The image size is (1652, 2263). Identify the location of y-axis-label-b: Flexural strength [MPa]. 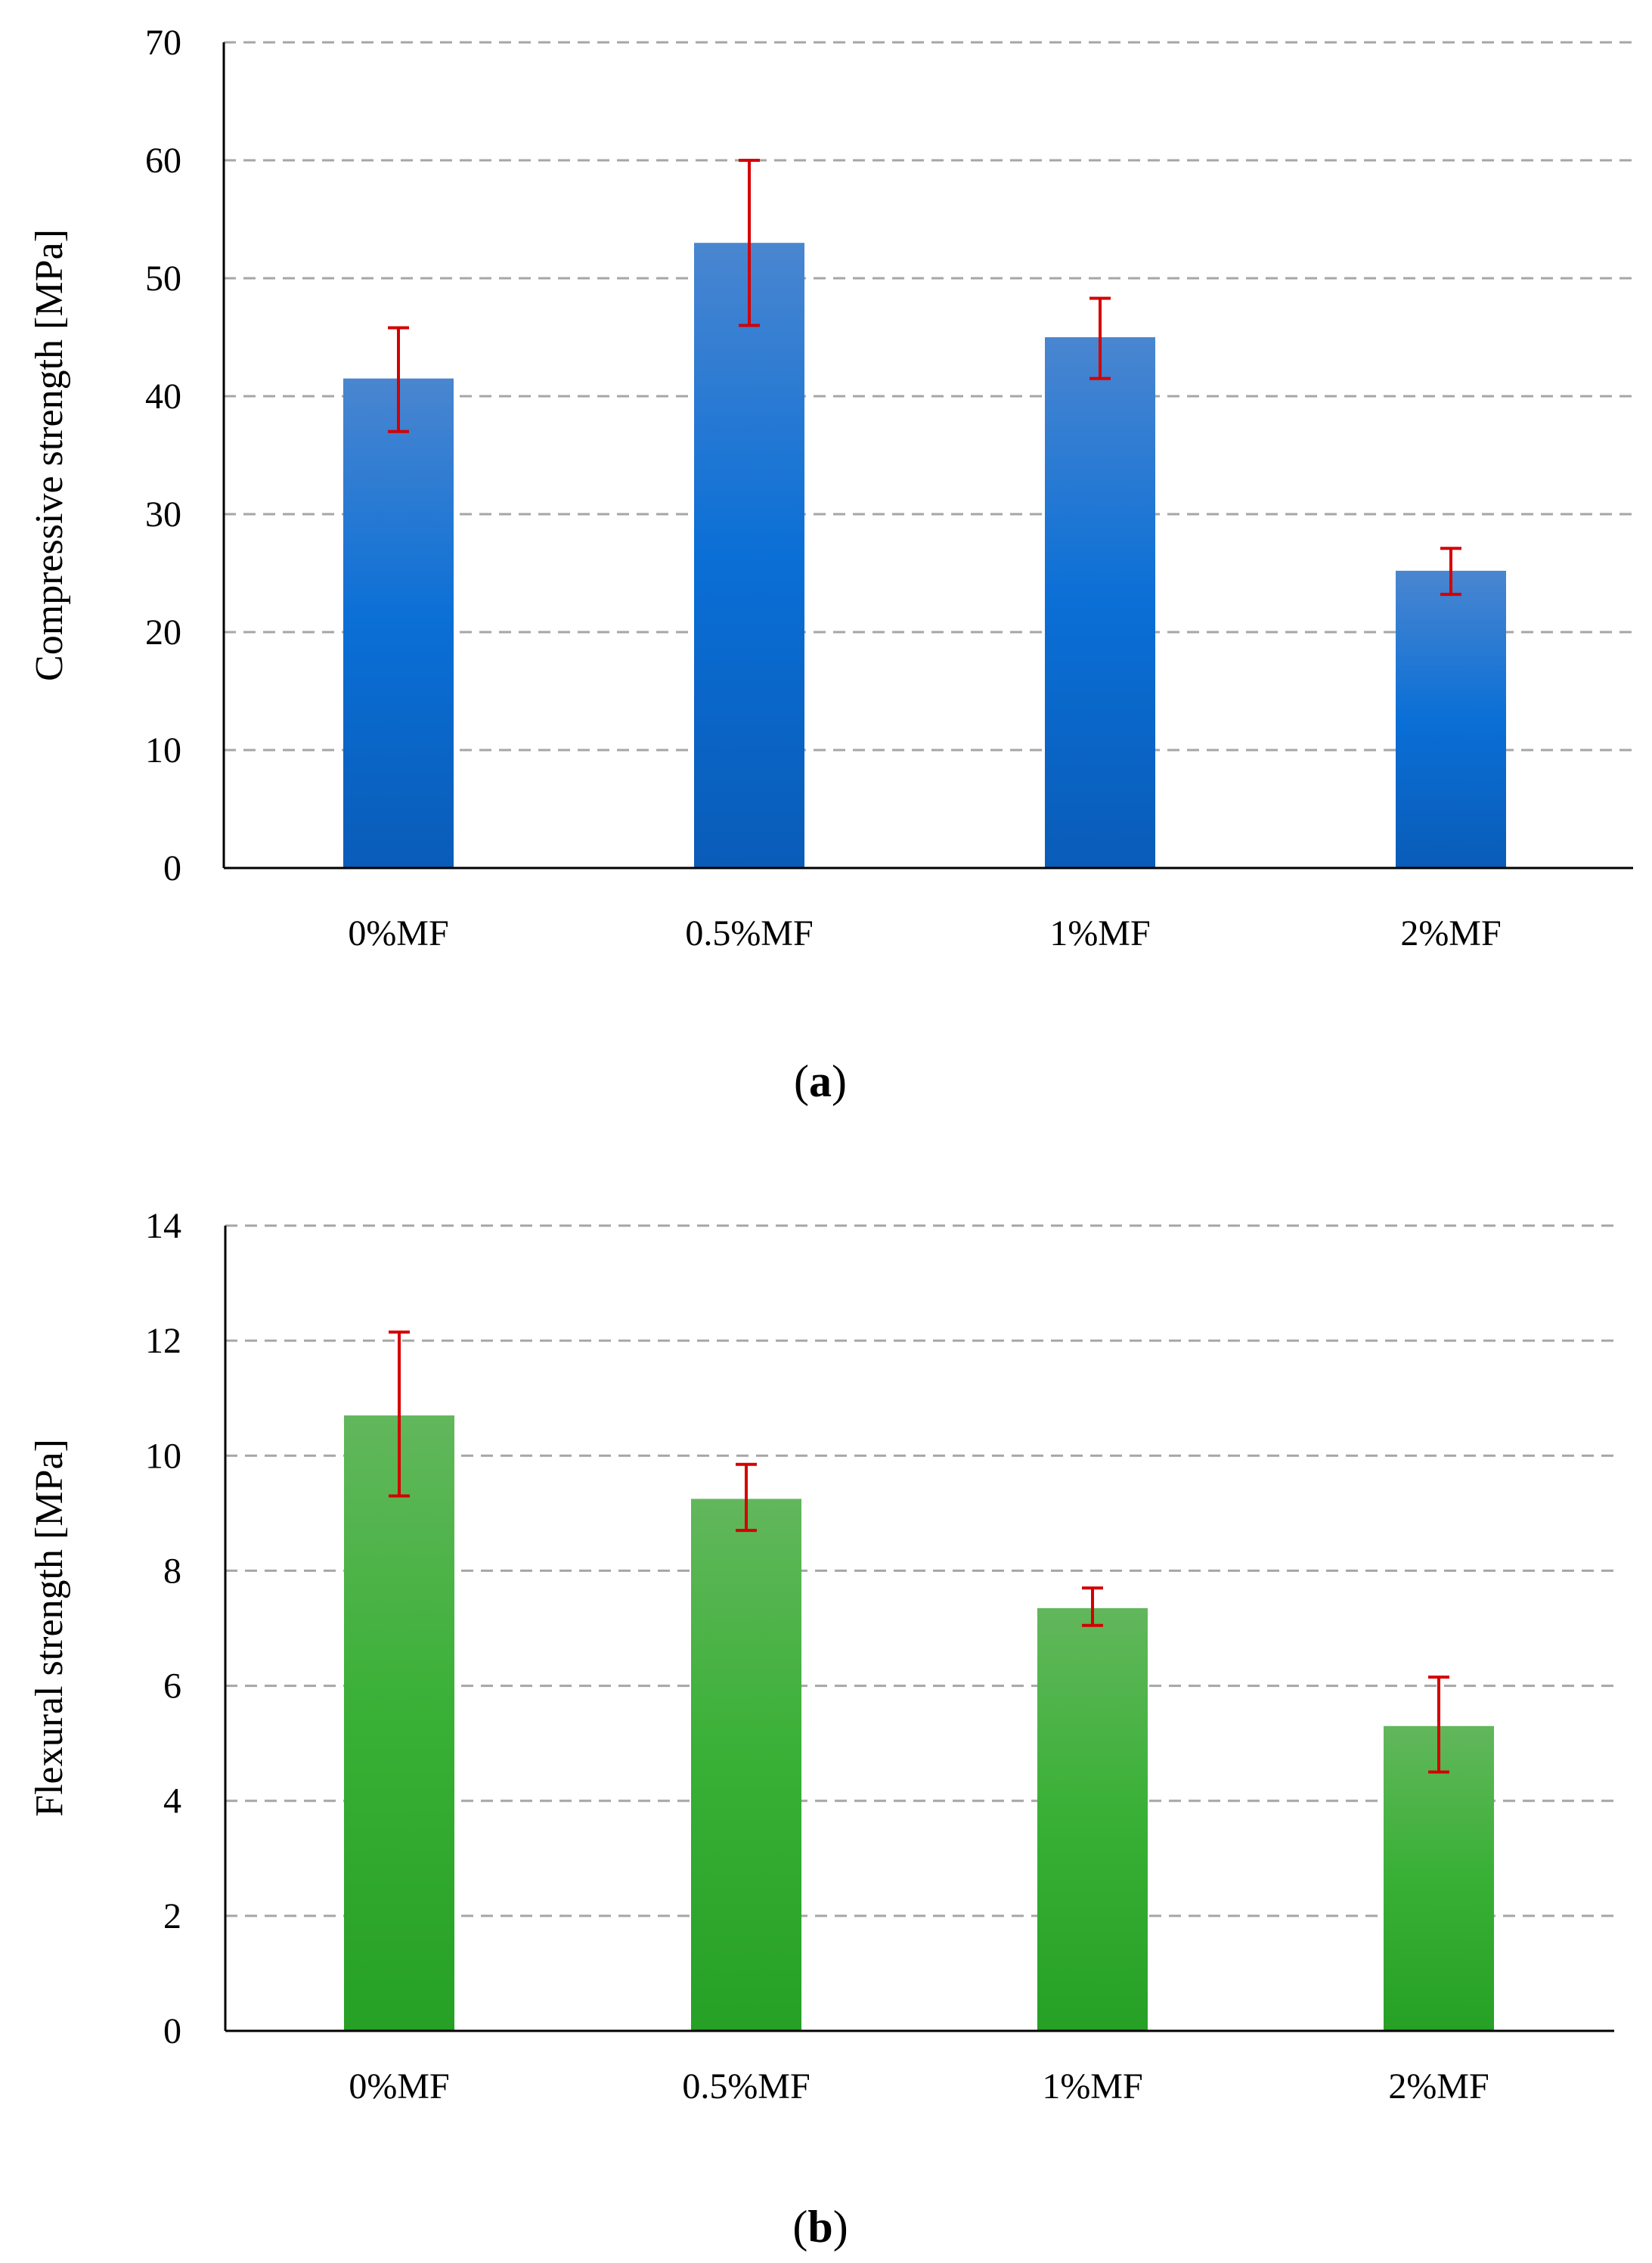
(50, 1628).